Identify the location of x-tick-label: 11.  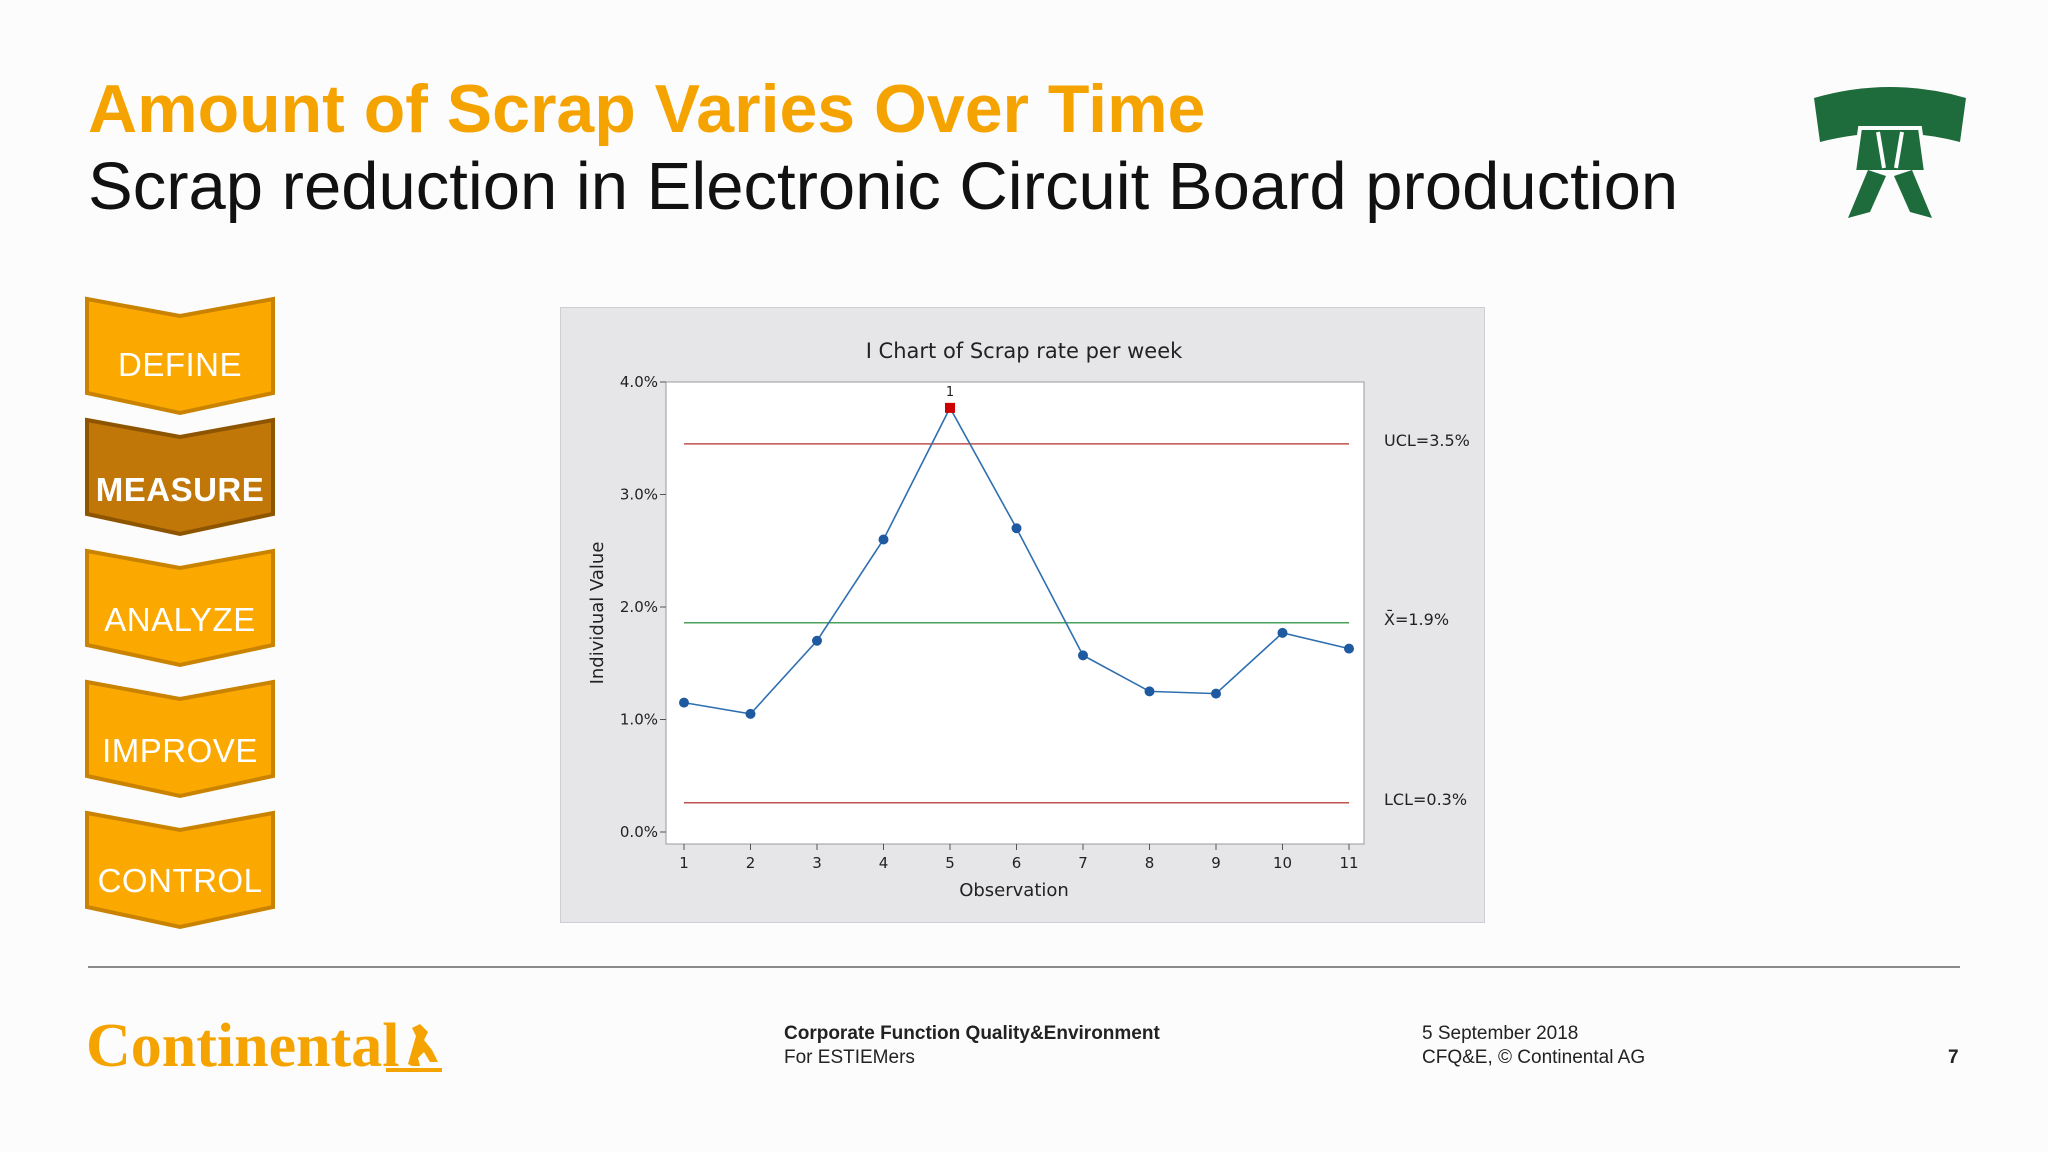
(1348, 863).